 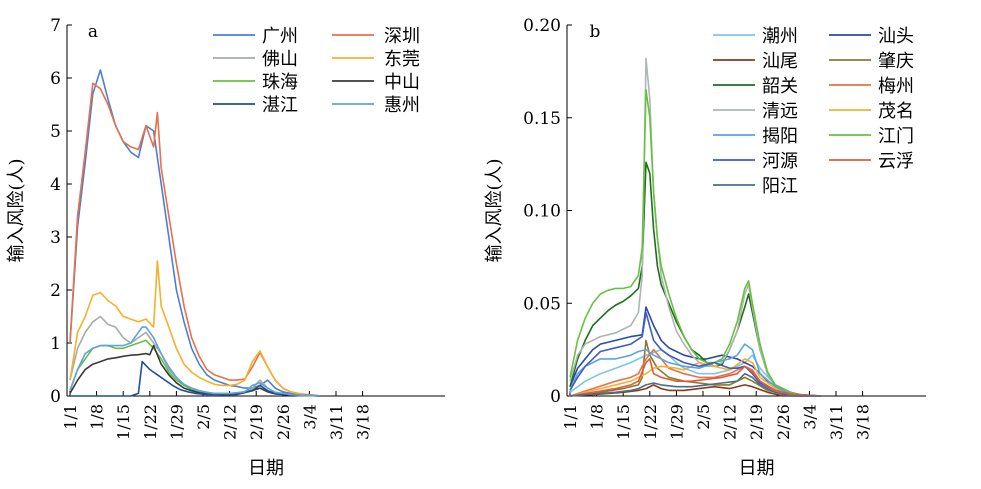 What do you see at coordinates (780, 111) in the screenshot?
I see `legend-label-7: 清远` at bounding box center [780, 111].